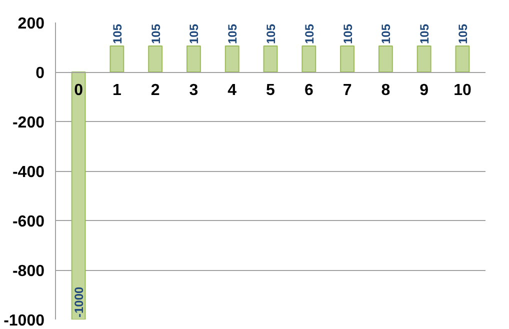  Describe the element at coordinates (79, 90) in the screenshot. I see `x-tick-label: 0` at that location.